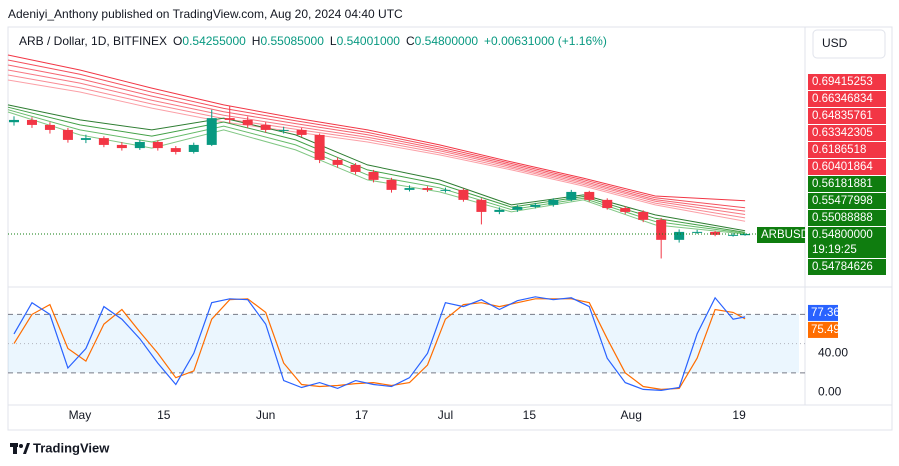 This screenshot has height=466, width=899. I want to click on last-price-box, so click(847, 242).